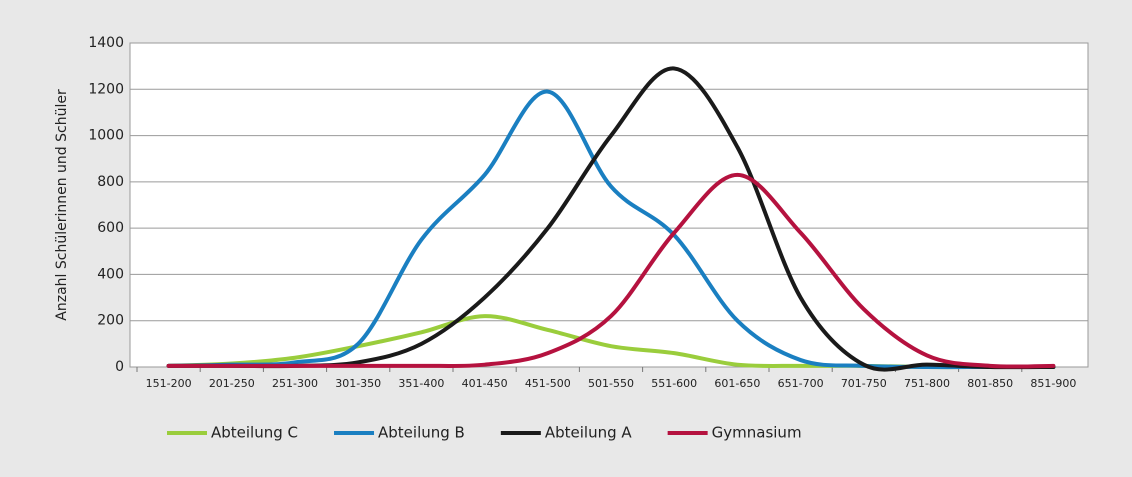  Describe the element at coordinates (106, 89) in the screenshot. I see `y-tick-label: 1200` at that location.